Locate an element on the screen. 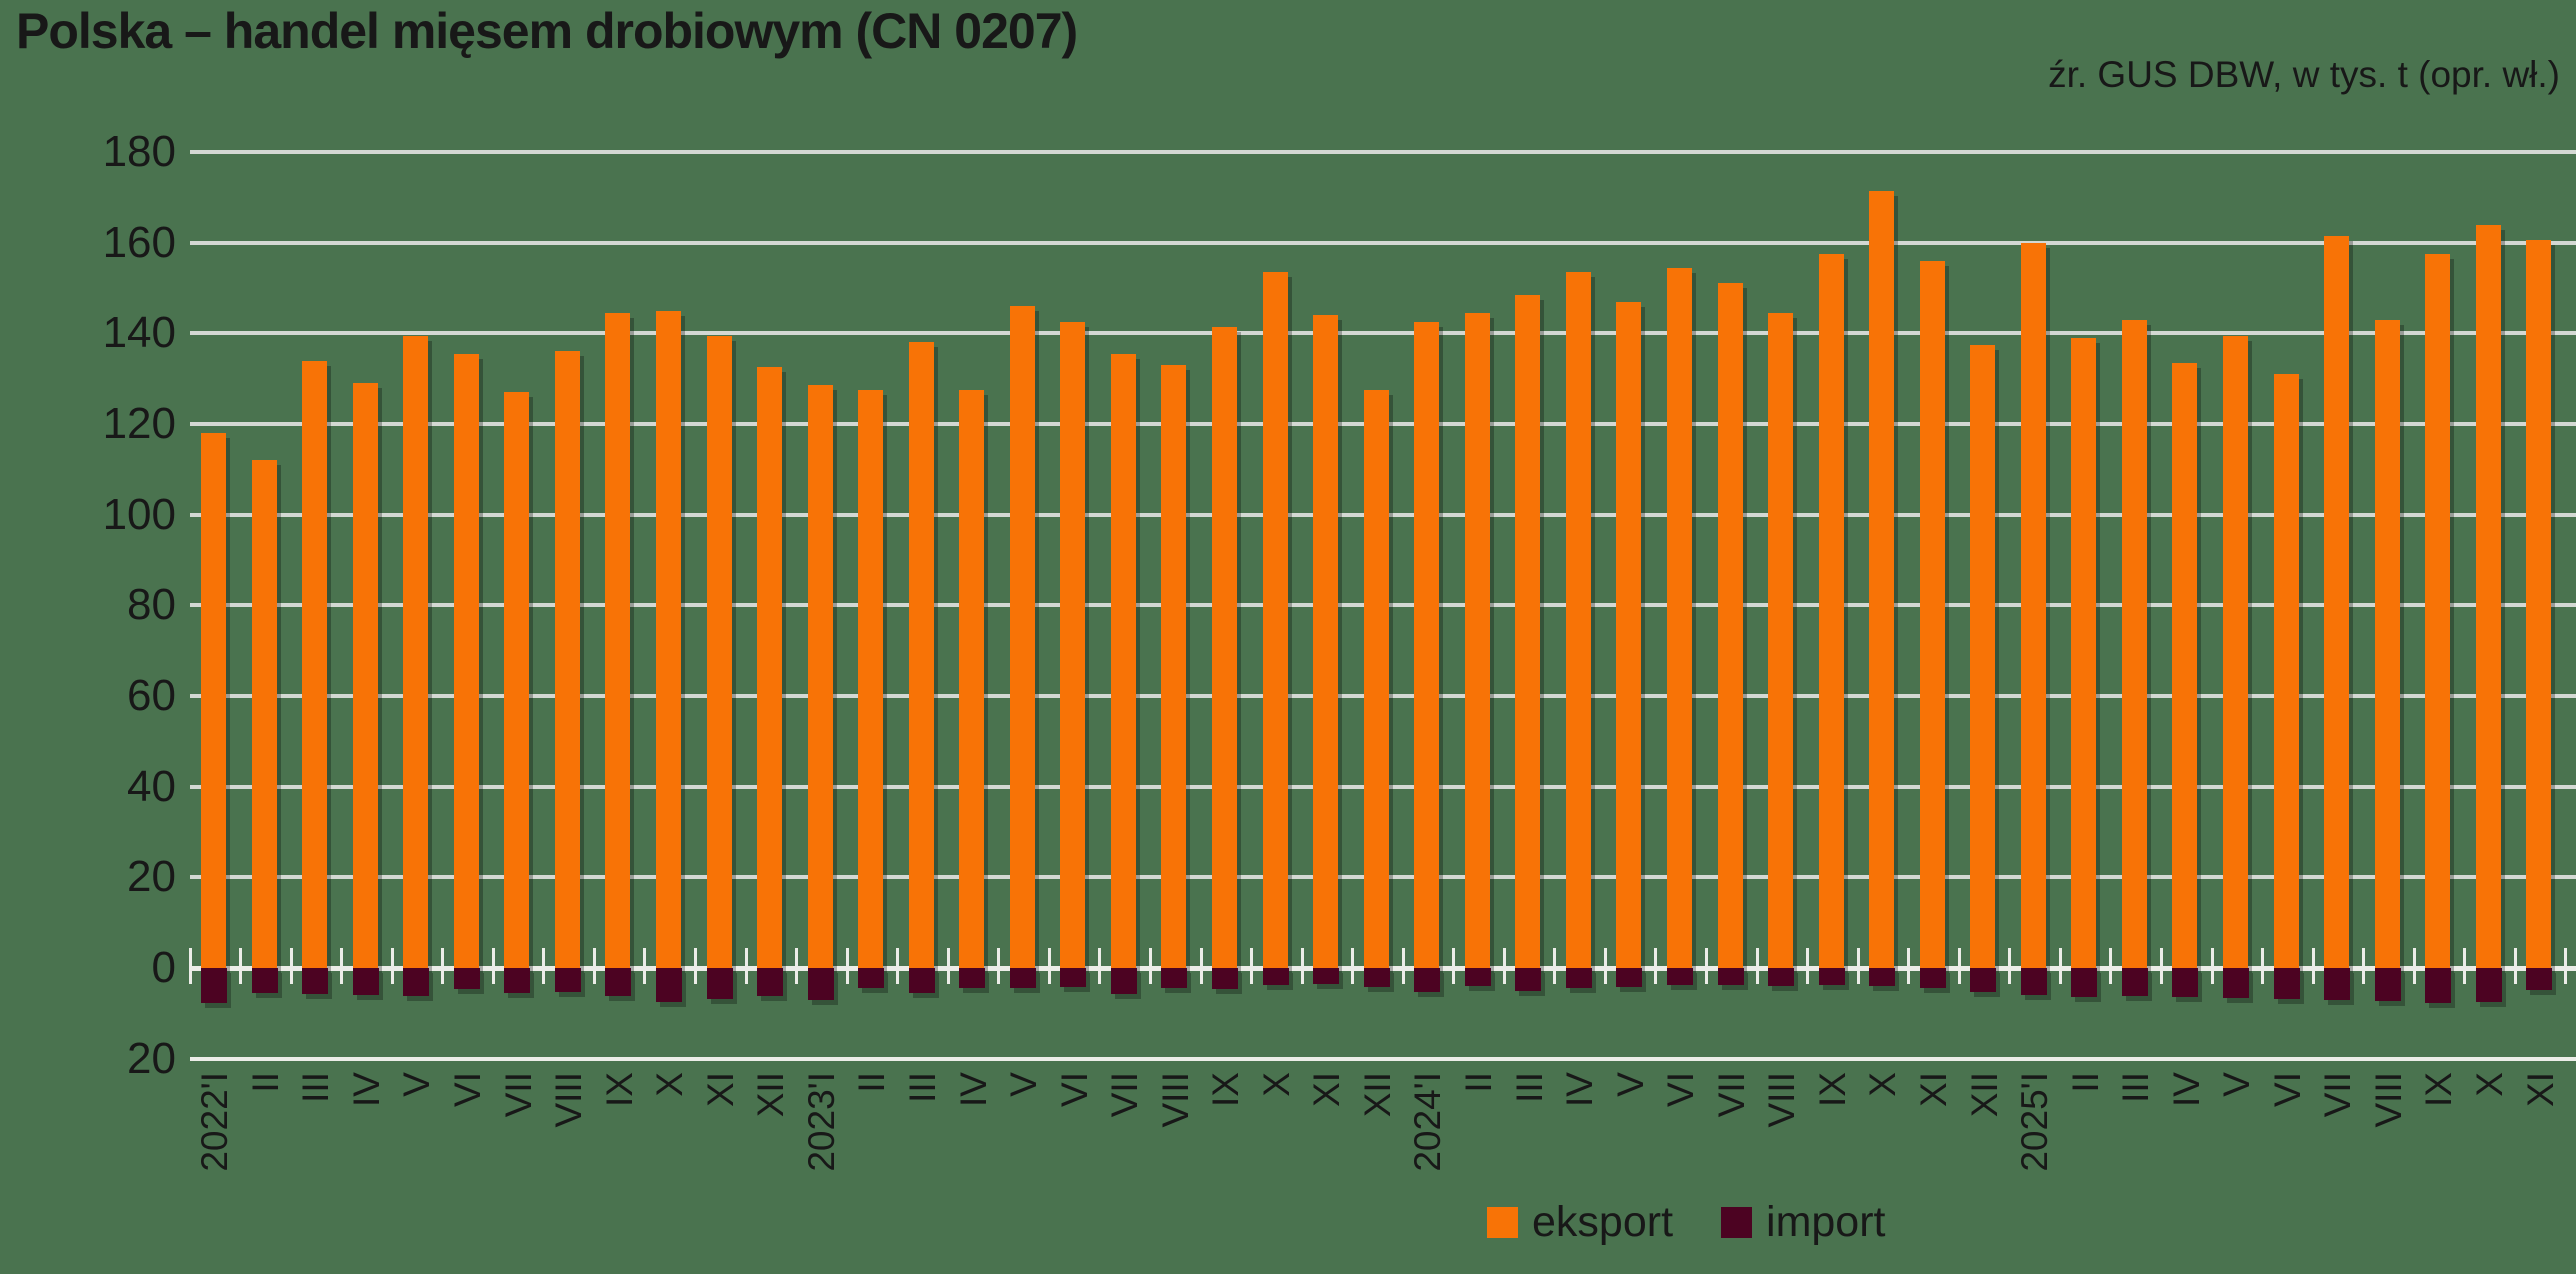 Image resolution: width=2576 pixels, height=1274 pixels. y-axis-label: 160 is located at coordinates (139, 242).